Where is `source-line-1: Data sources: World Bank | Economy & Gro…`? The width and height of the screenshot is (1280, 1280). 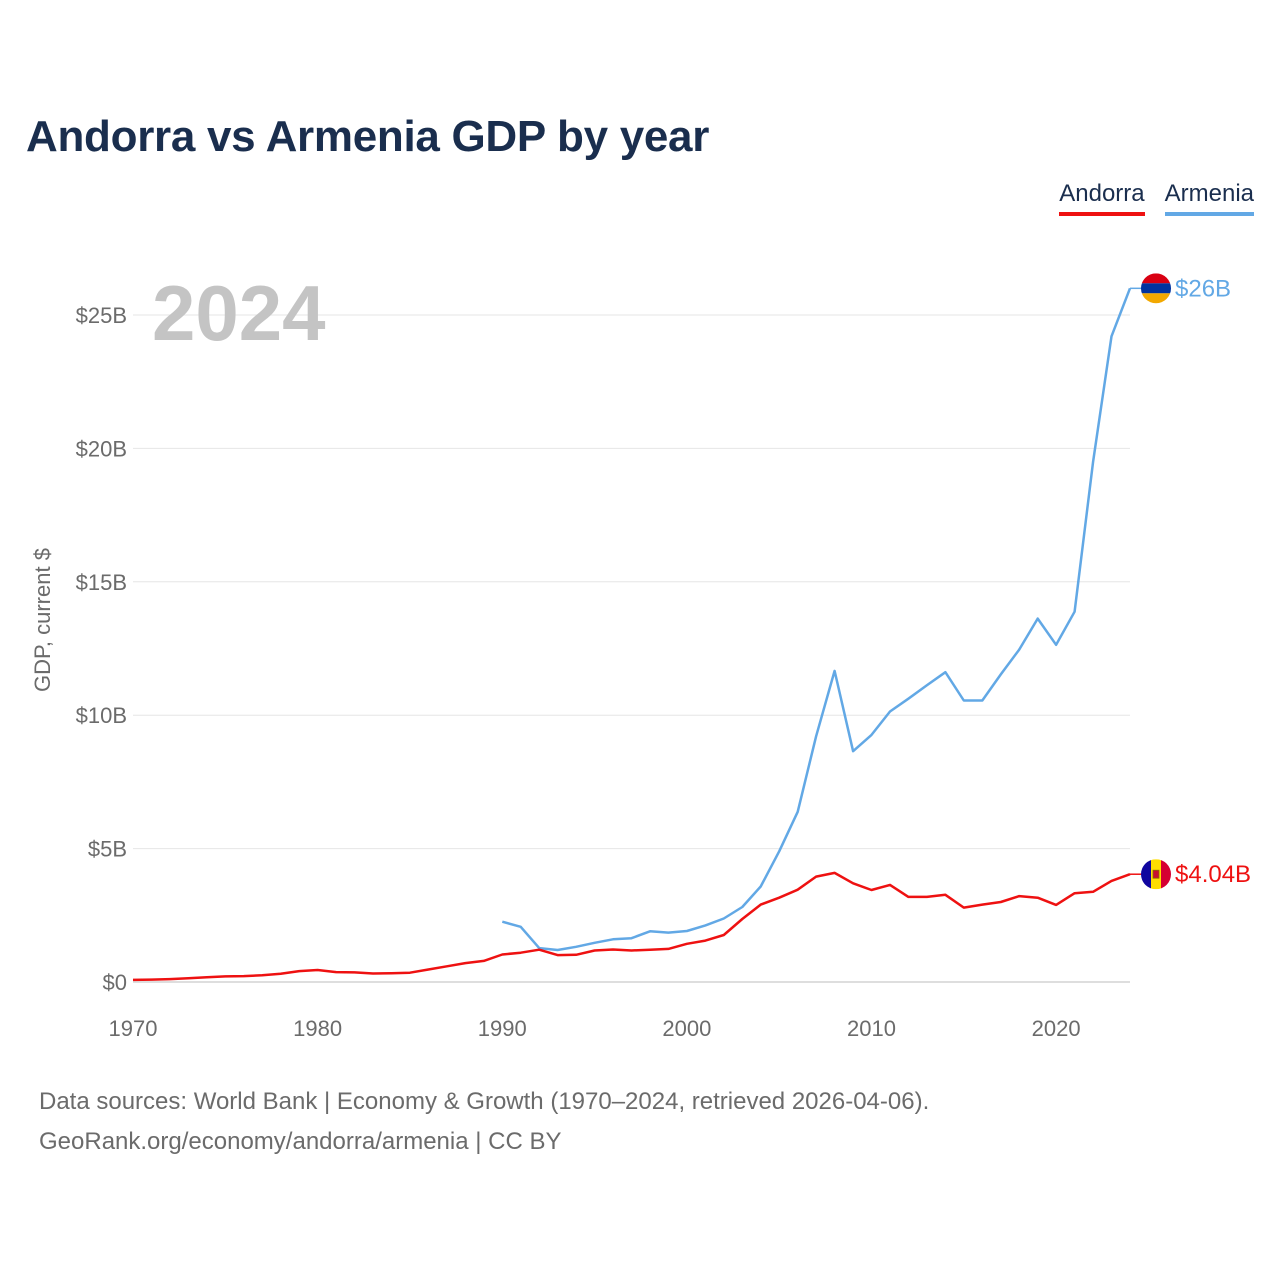
source-line-1: Data sources: World Bank | Economy & Gro… is located at coordinates (484, 1101).